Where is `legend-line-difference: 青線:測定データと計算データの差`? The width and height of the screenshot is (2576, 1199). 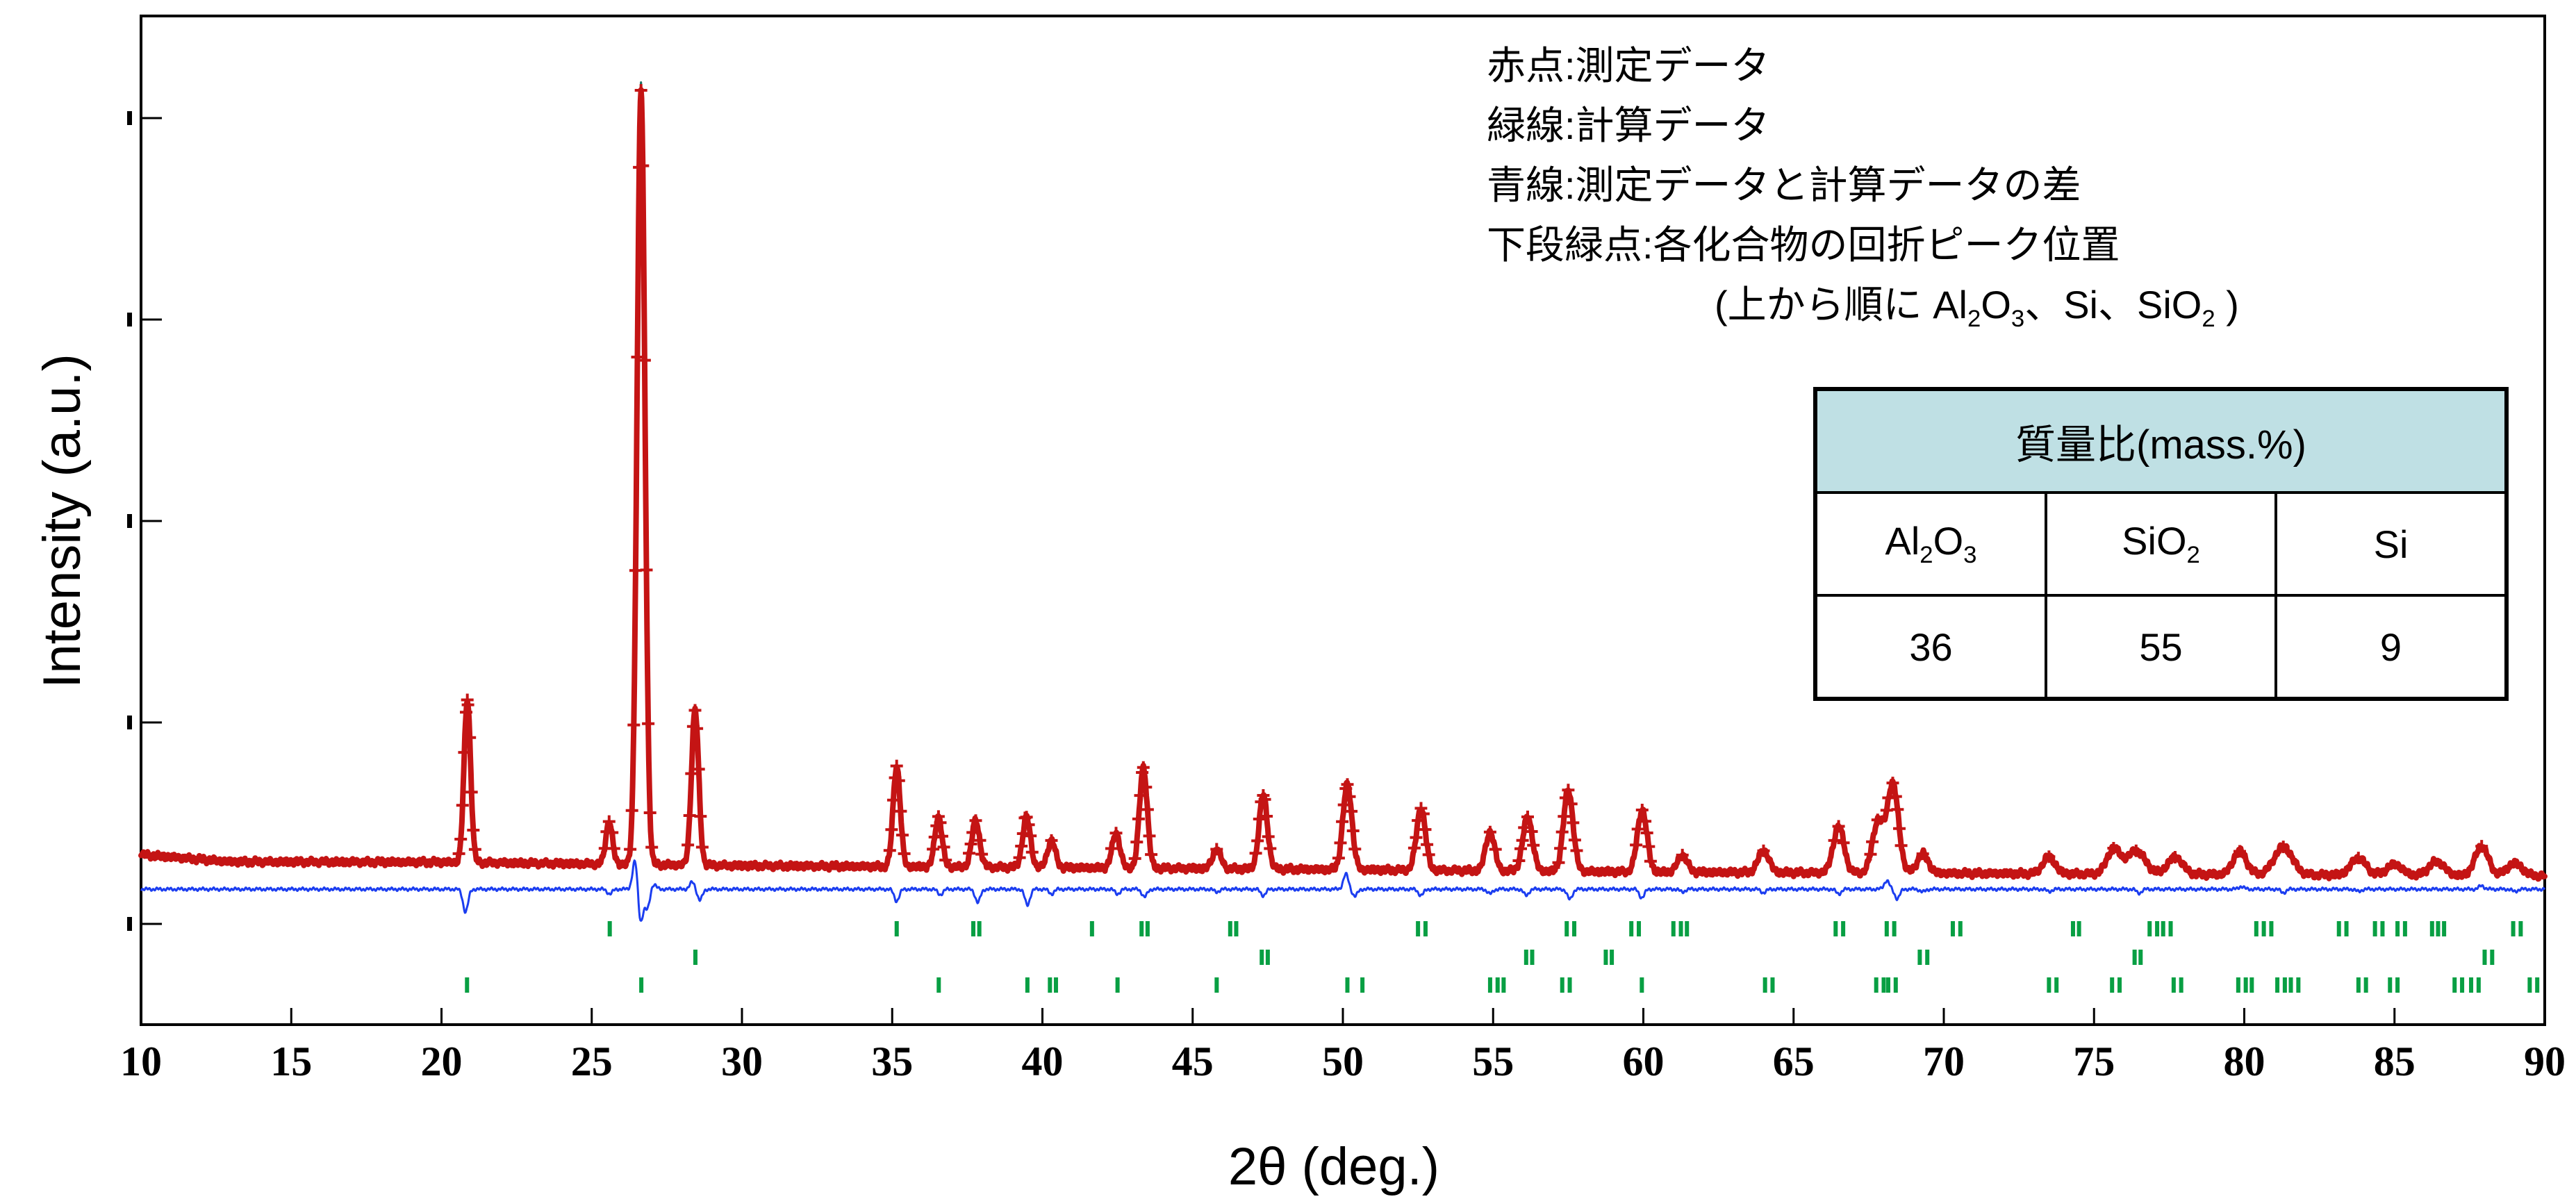
legend-line-difference: 青線:測定データと計算データの差 is located at coordinates (1784, 185).